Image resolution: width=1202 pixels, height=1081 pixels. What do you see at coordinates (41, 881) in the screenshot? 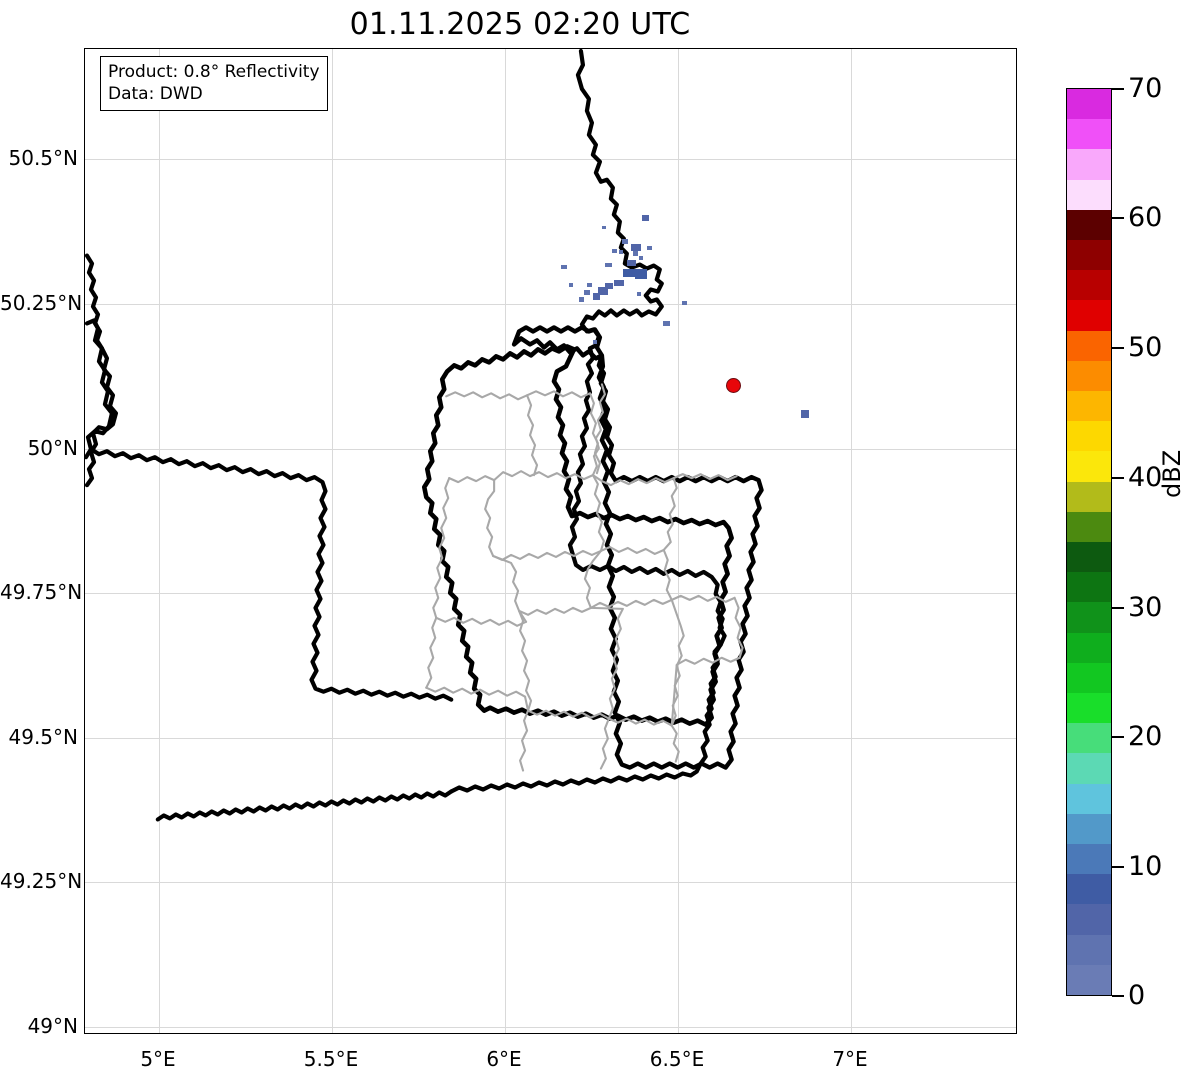
I see `axis-label-lat-49-25: 49.25°N` at bounding box center [41, 881].